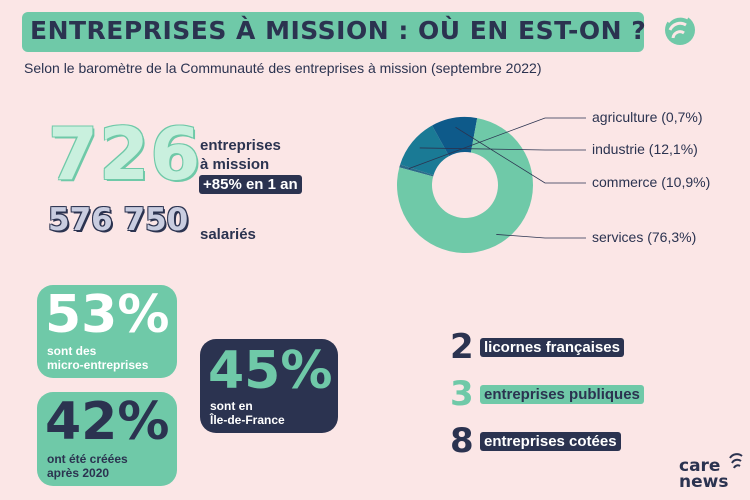 This screenshot has height=500, width=750. What do you see at coordinates (552, 347) in the screenshot?
I see `stat-licornes-label: licornes françaises` at bounding box center [552, 347].